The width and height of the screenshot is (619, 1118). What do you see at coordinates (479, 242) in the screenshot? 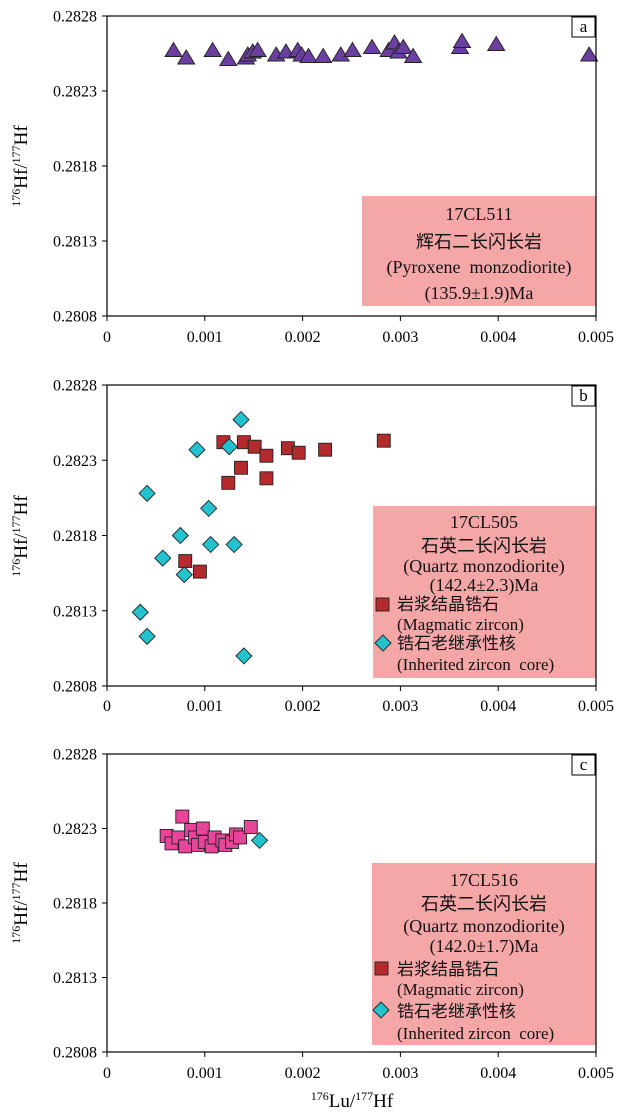
I see `rock-name-cn: 辉石二长闪长岩` at bounding box center [479, 242].